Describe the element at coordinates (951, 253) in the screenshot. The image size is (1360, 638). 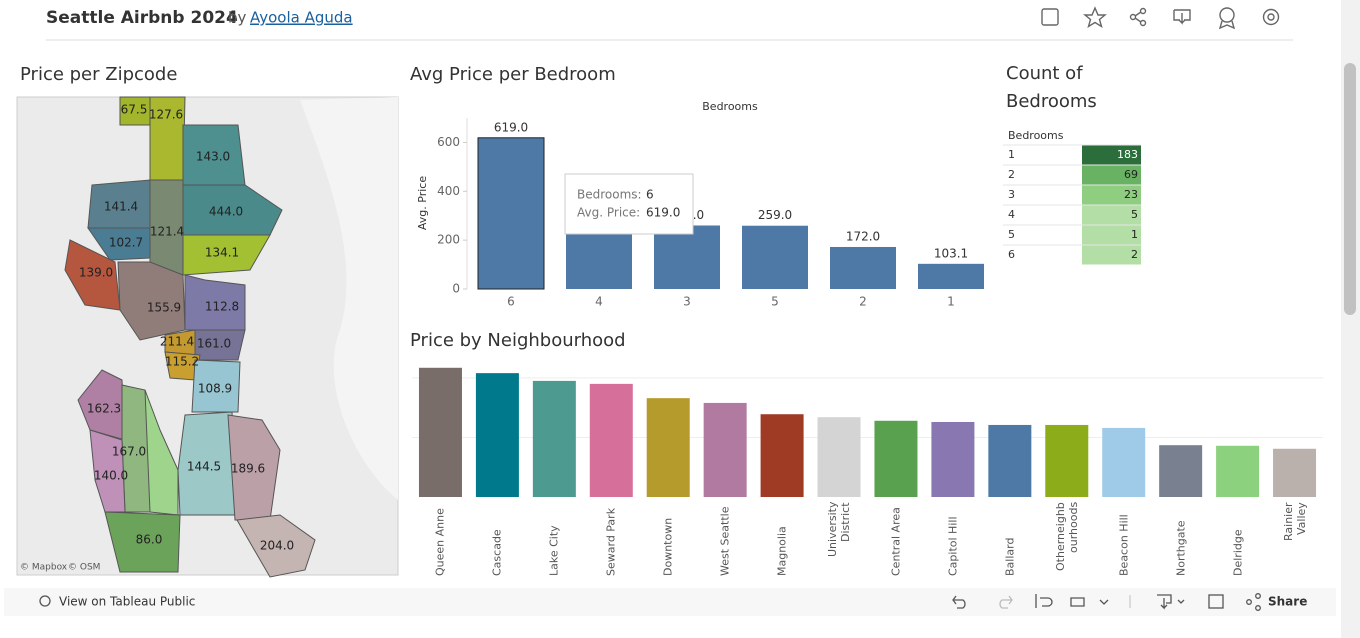
I see `value-label: 103.1` at that location.